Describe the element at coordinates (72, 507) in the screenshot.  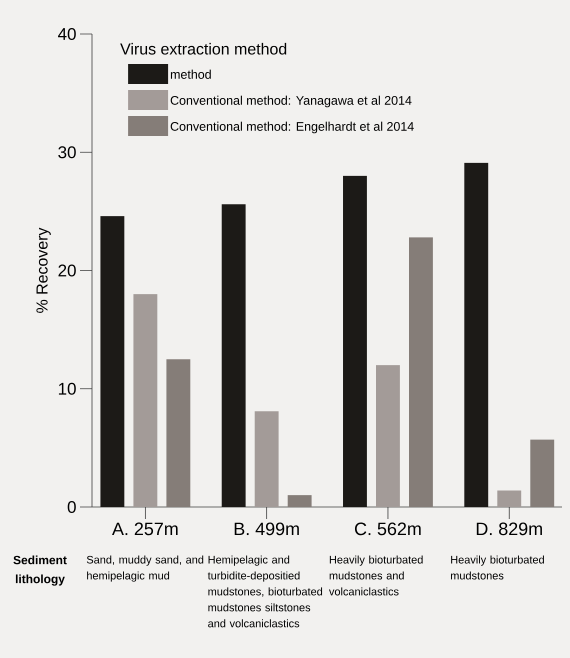
I see `y-tick-label: 0` at that location.